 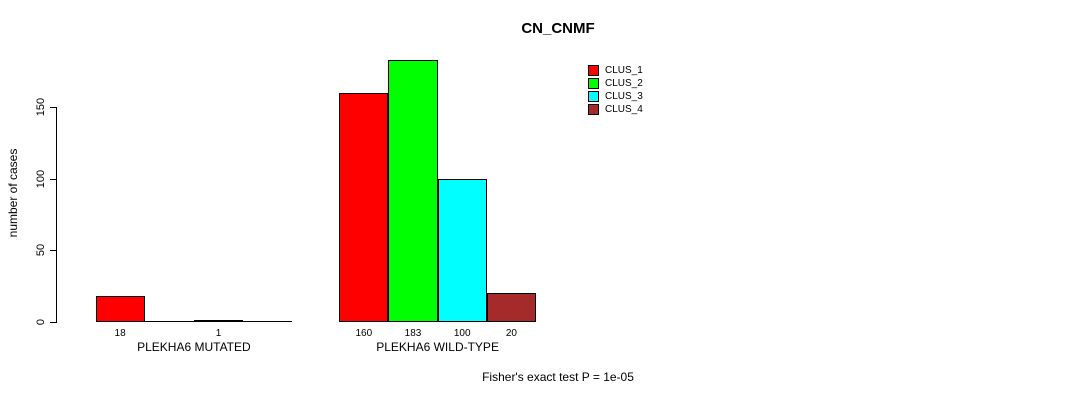 What do you see at coordinates (41, 178) in the screenshot?
I see `y-tick-label: 100` at bounding box center [41, 178].